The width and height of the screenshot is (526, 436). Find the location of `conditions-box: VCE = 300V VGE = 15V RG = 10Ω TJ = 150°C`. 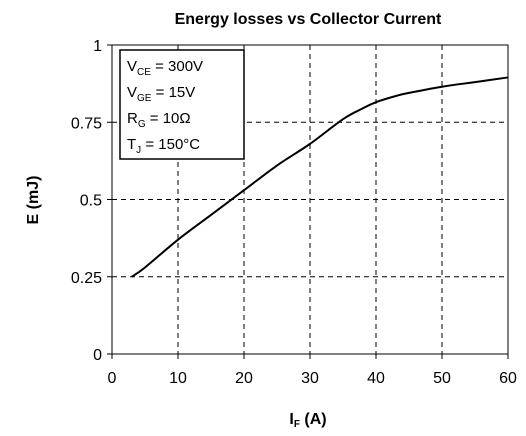

conditions-box: VCE = 300V VGE = 15V RG = 10Ω TJ = 150°C is located at coordinates (182, 104).